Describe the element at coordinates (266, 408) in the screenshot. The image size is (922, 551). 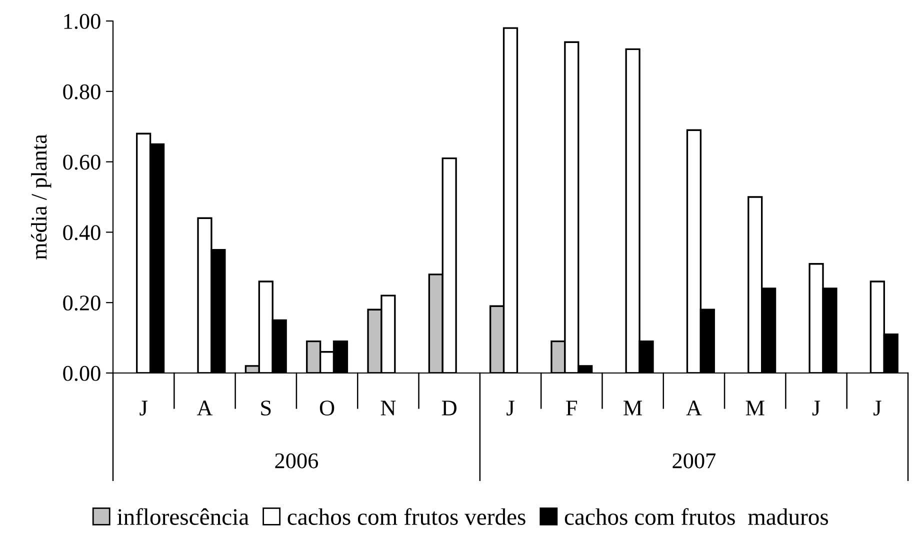
I see `x-tick-label: S` at that location.